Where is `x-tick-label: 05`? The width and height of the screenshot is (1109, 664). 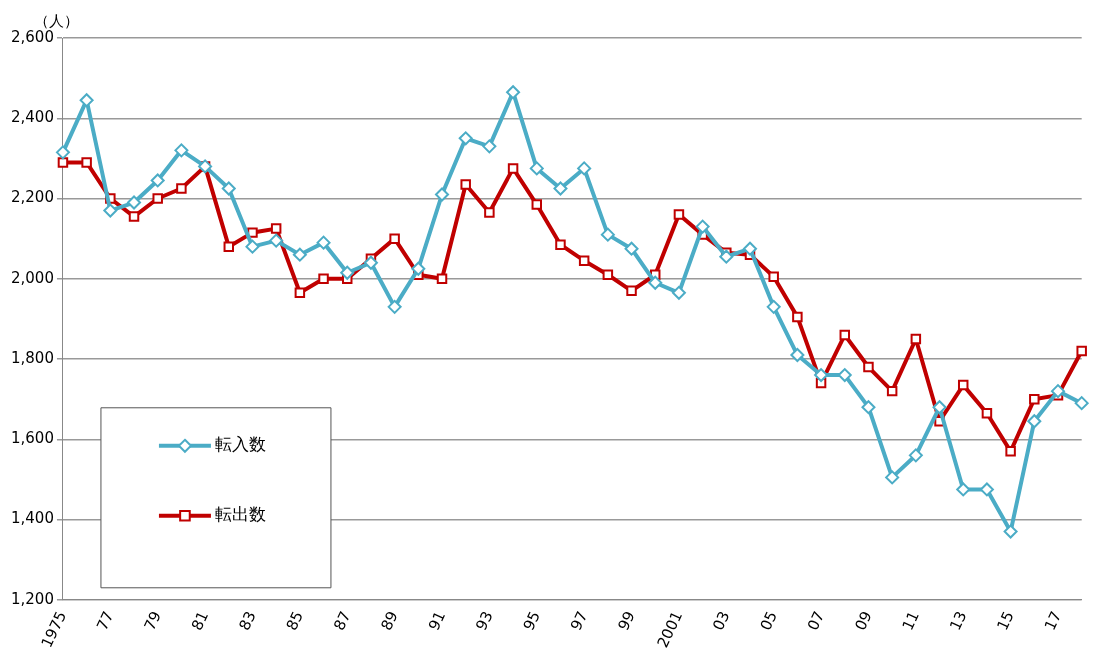
x-tick-label: 05 is located at coordinates (768, 621).